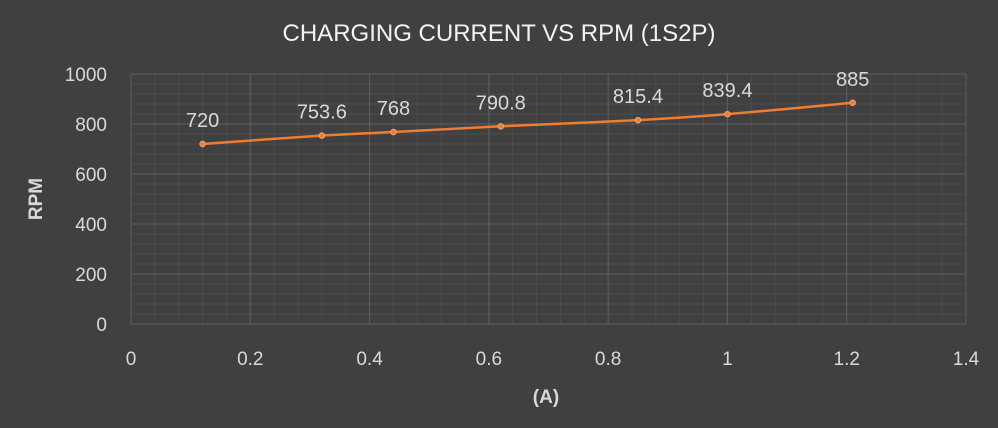 Image resolution: width=998 pixels, height=428 pixels. What do you see at coordinates (86, 75) in the screenshot?
I see `y-tick-label: 1000` at bounding box center [86, 75].